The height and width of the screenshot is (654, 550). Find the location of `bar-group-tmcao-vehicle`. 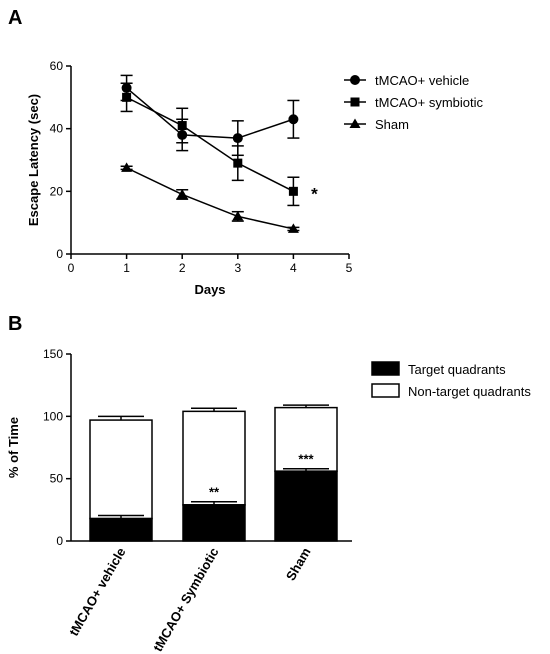

bar-group-tmcao-vehicle is located at coordinates (121, 478).